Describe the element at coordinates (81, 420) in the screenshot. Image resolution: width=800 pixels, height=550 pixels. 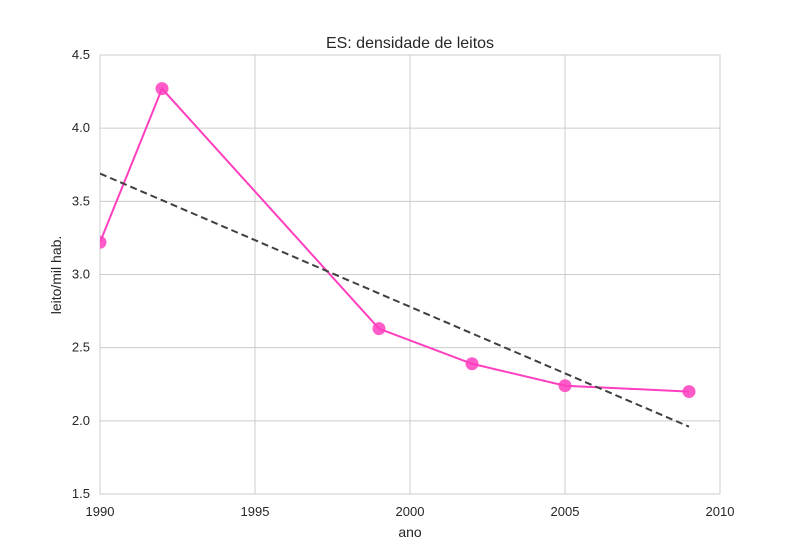
I see `y-tick-label: 2.0` at that location.